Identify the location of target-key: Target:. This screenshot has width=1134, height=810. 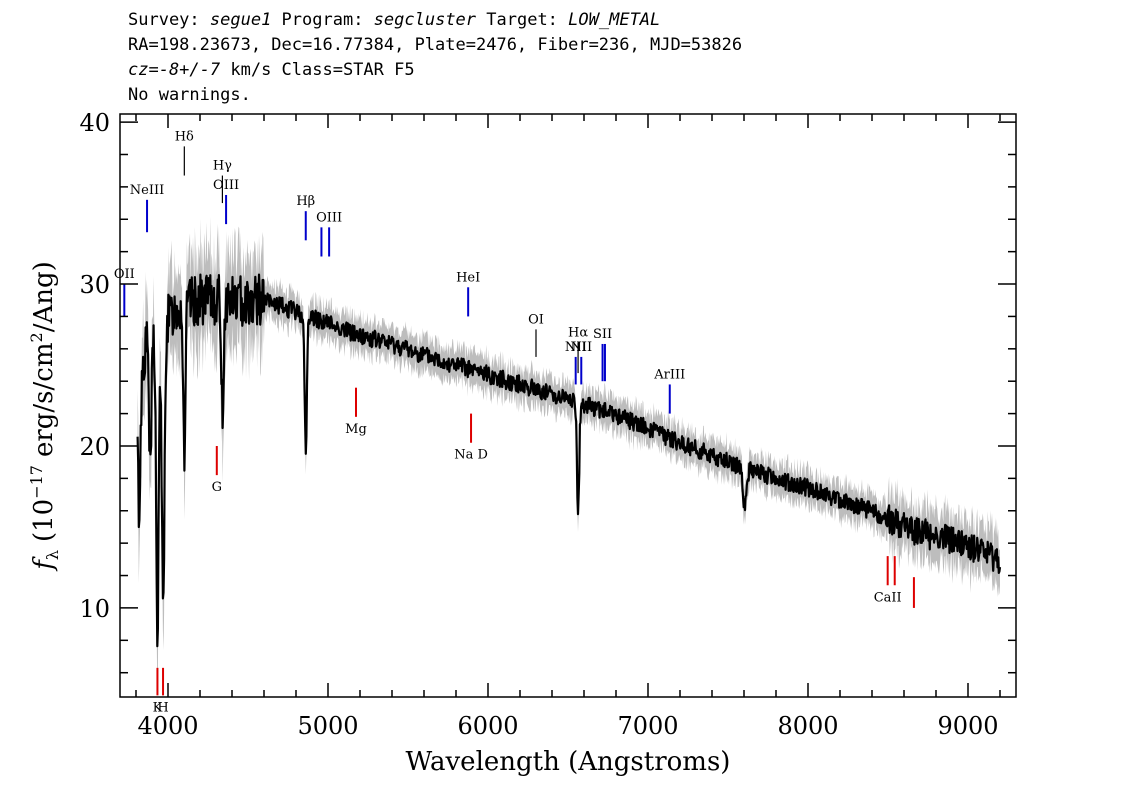
(522, 20).